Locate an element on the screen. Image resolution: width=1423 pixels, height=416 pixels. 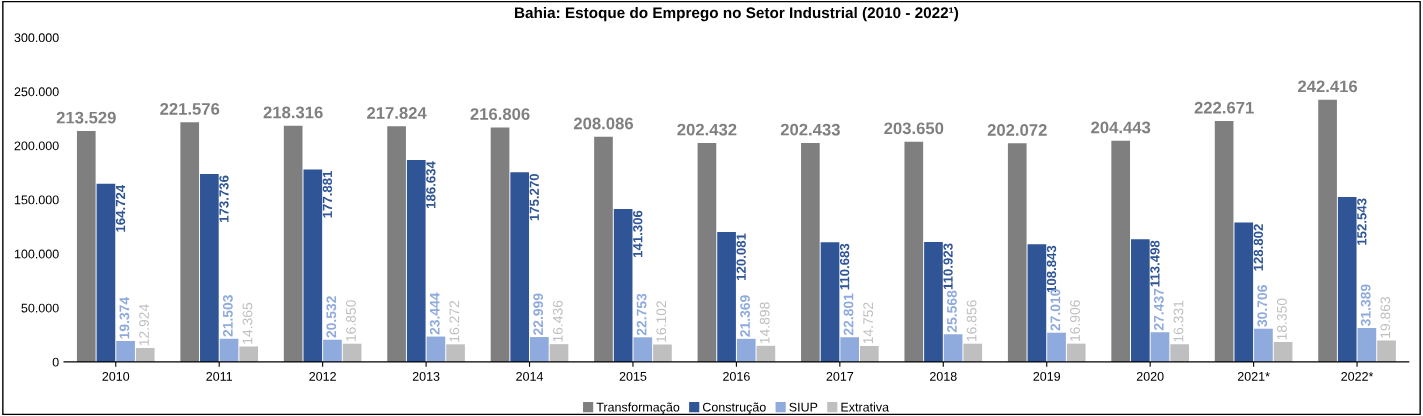
data-label: 173.736 is located at coordinates (224, 198).